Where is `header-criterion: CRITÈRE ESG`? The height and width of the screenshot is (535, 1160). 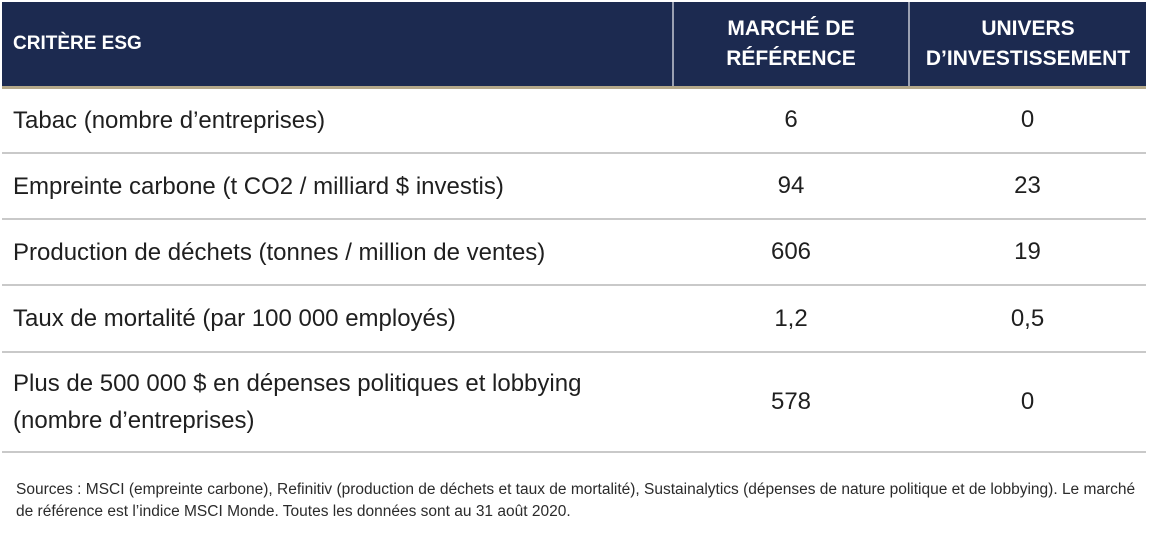 header-criterion: CRITÈRE ESG is located at coordinates (337, 45).